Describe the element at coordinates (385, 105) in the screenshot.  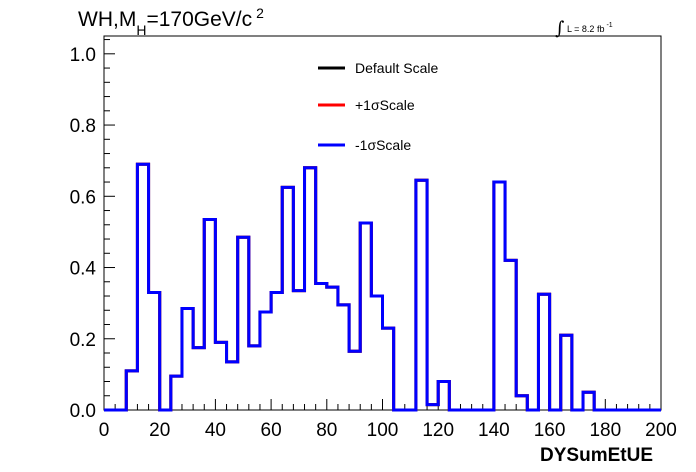
I see `legend-entry: +1σScale` at that location.